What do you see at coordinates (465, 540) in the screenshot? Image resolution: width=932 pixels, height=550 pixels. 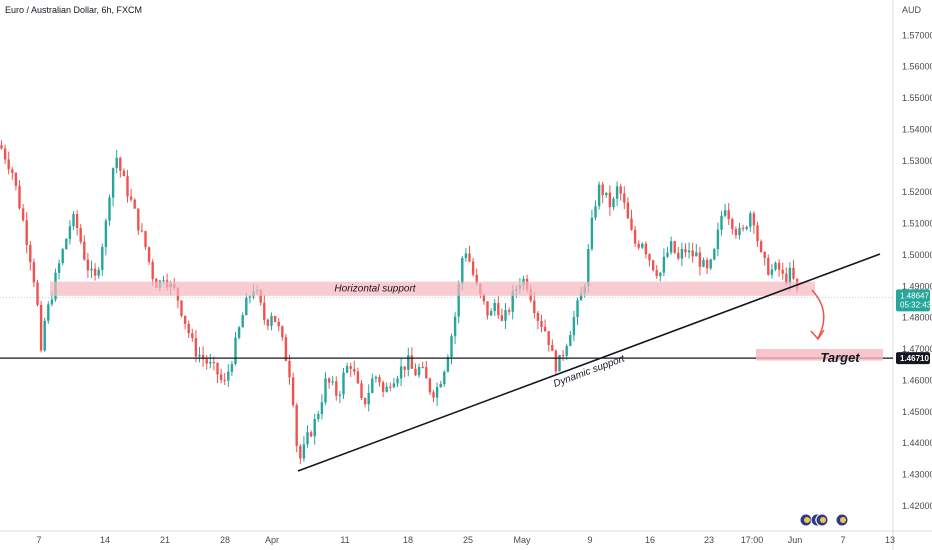 I see `time-axis: 7 14 21 28 Apr 11 18 25 May 9 16 23 17:00 Jun 7 13` at bounding box center [465, 540].